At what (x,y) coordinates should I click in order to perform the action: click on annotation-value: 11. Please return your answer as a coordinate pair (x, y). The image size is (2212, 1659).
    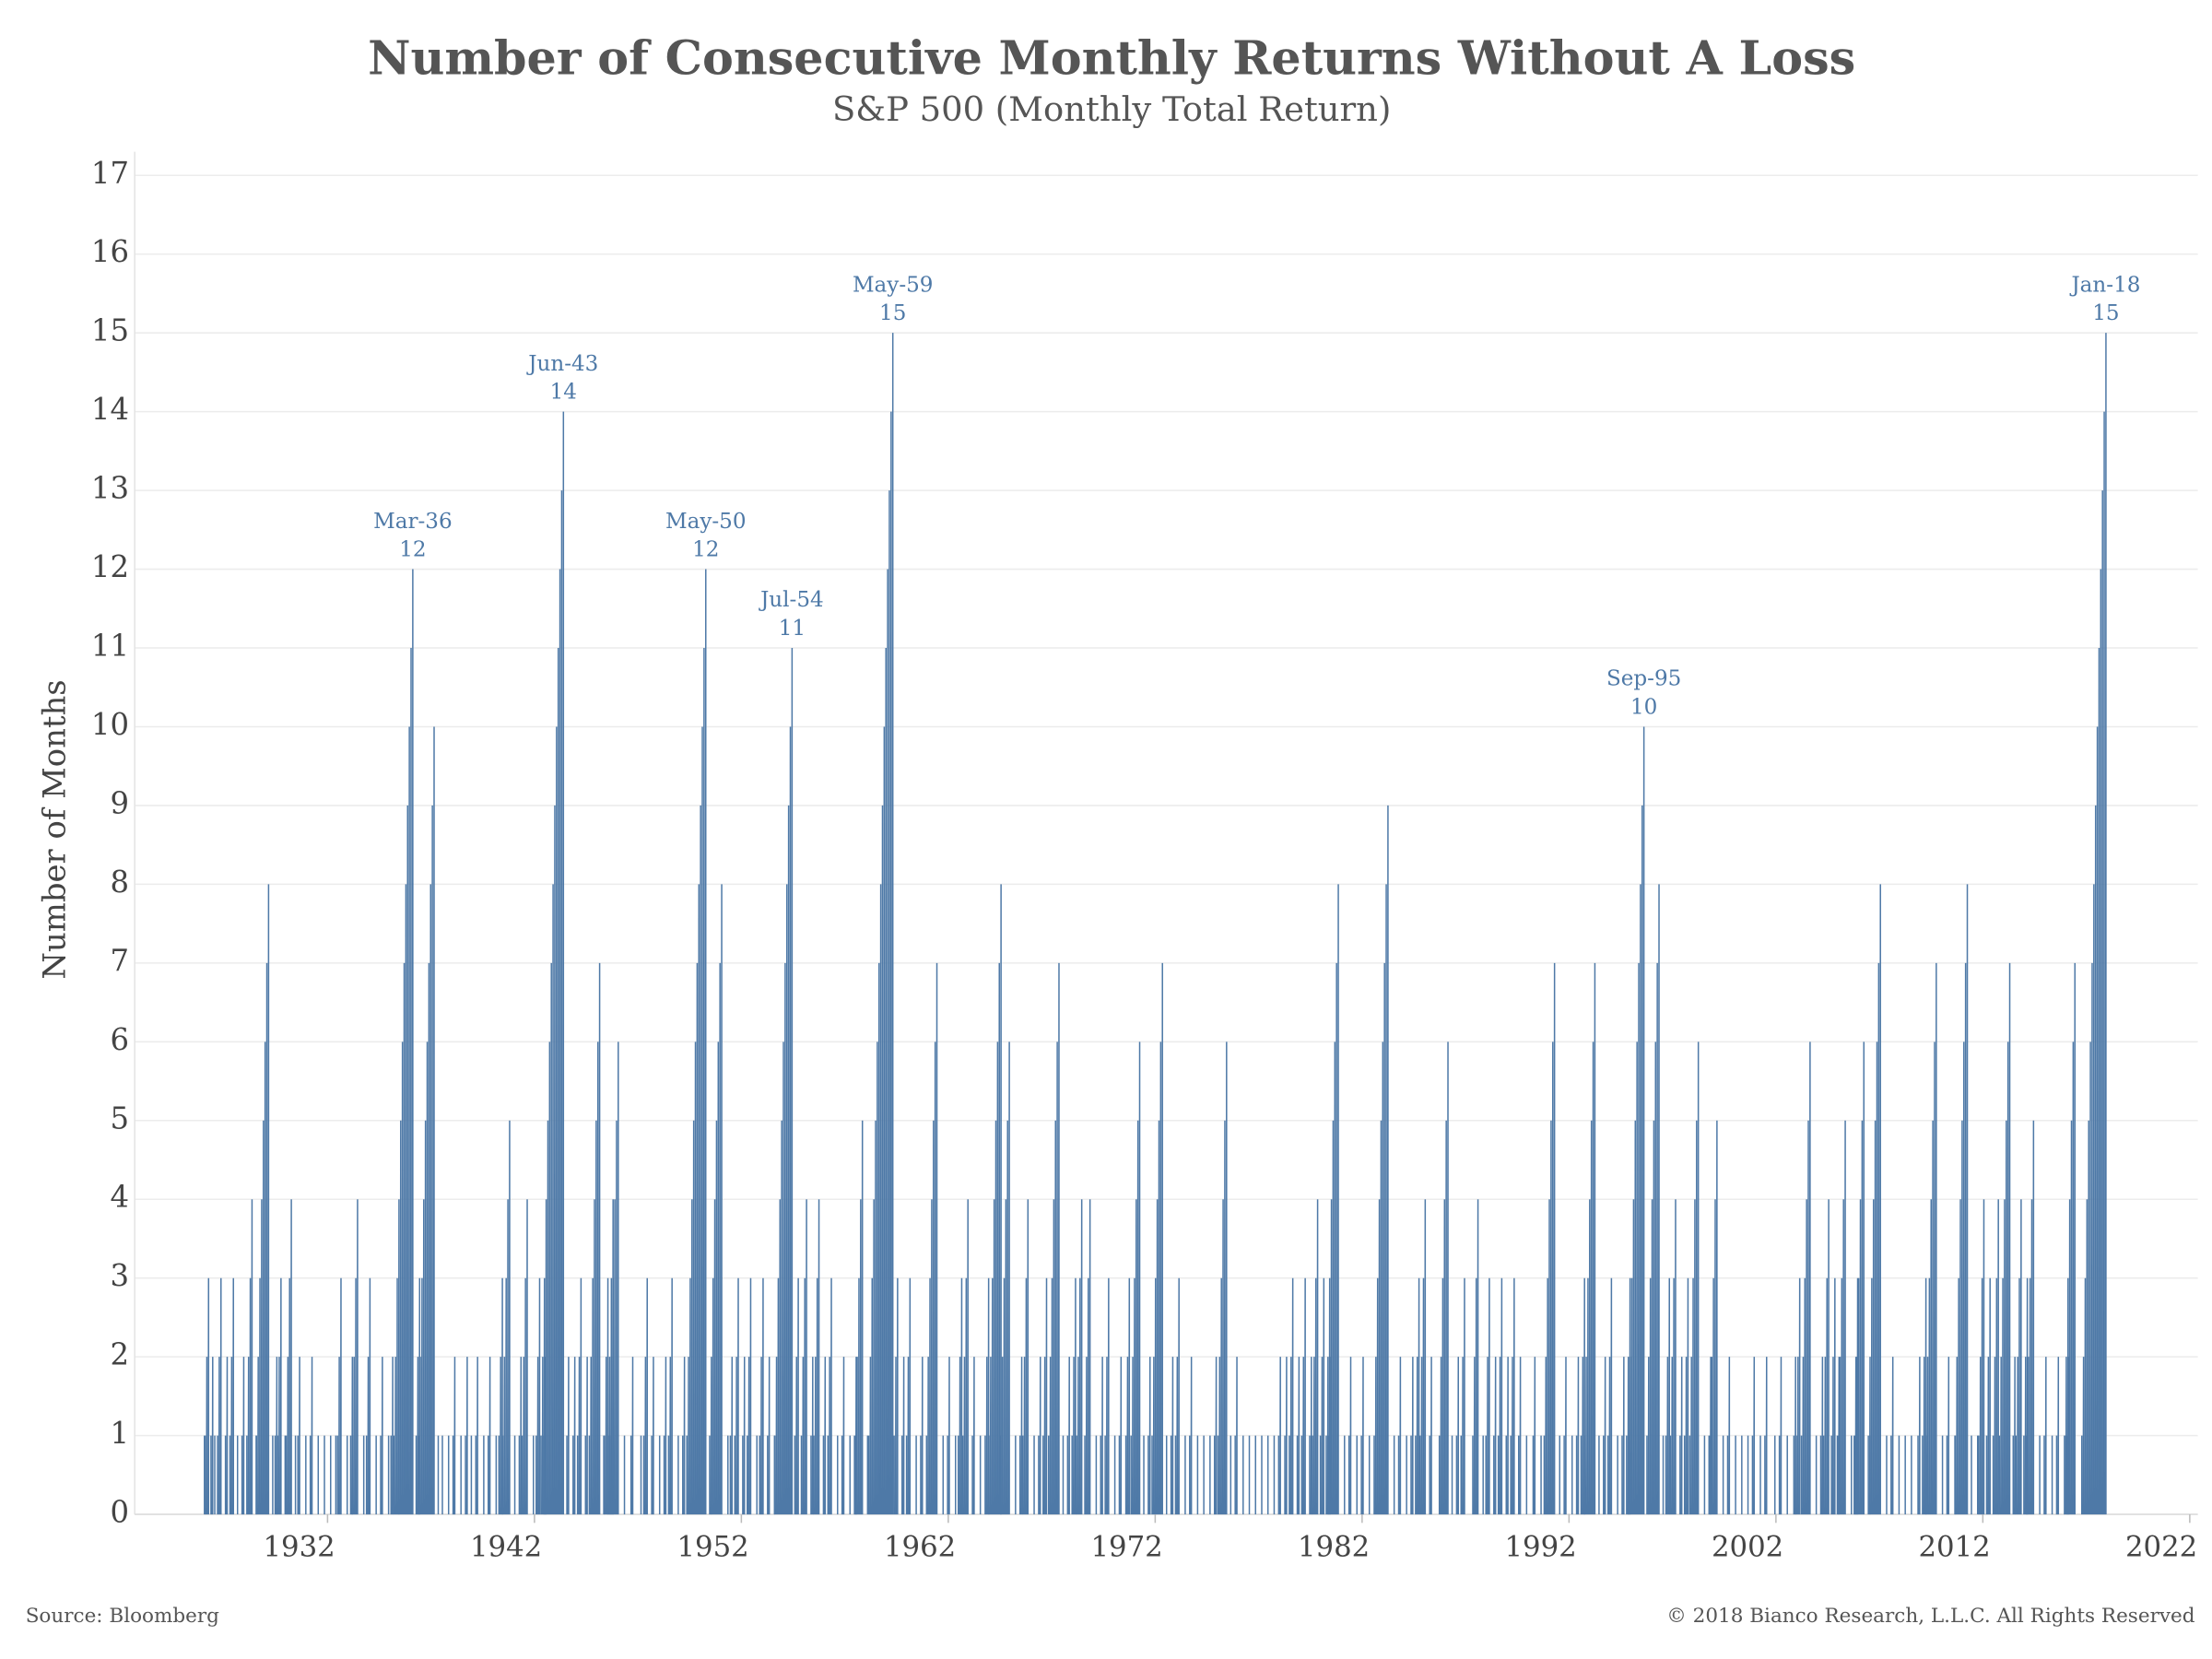
    Looking at the image, I should click on (792, 629).